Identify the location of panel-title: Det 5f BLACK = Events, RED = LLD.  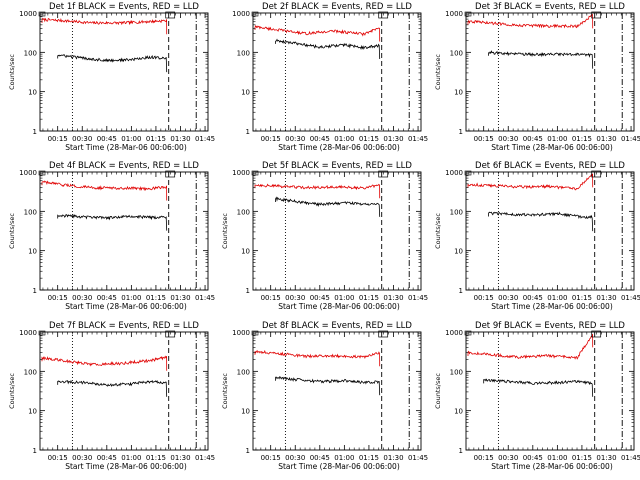
(337, 166).